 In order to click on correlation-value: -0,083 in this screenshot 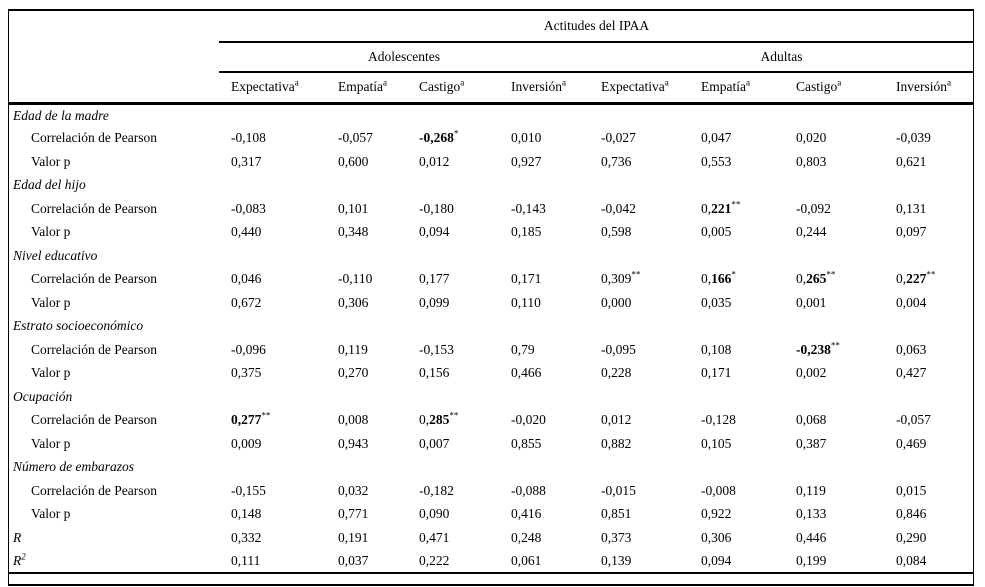, I will do `click(248, 208)`.